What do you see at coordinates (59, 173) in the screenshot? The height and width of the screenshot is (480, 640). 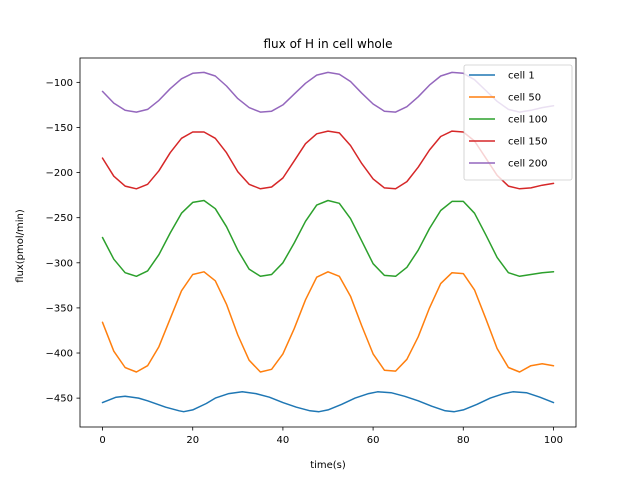 I see `y-tick-label-5: −200` at bounding box center [59, 173].